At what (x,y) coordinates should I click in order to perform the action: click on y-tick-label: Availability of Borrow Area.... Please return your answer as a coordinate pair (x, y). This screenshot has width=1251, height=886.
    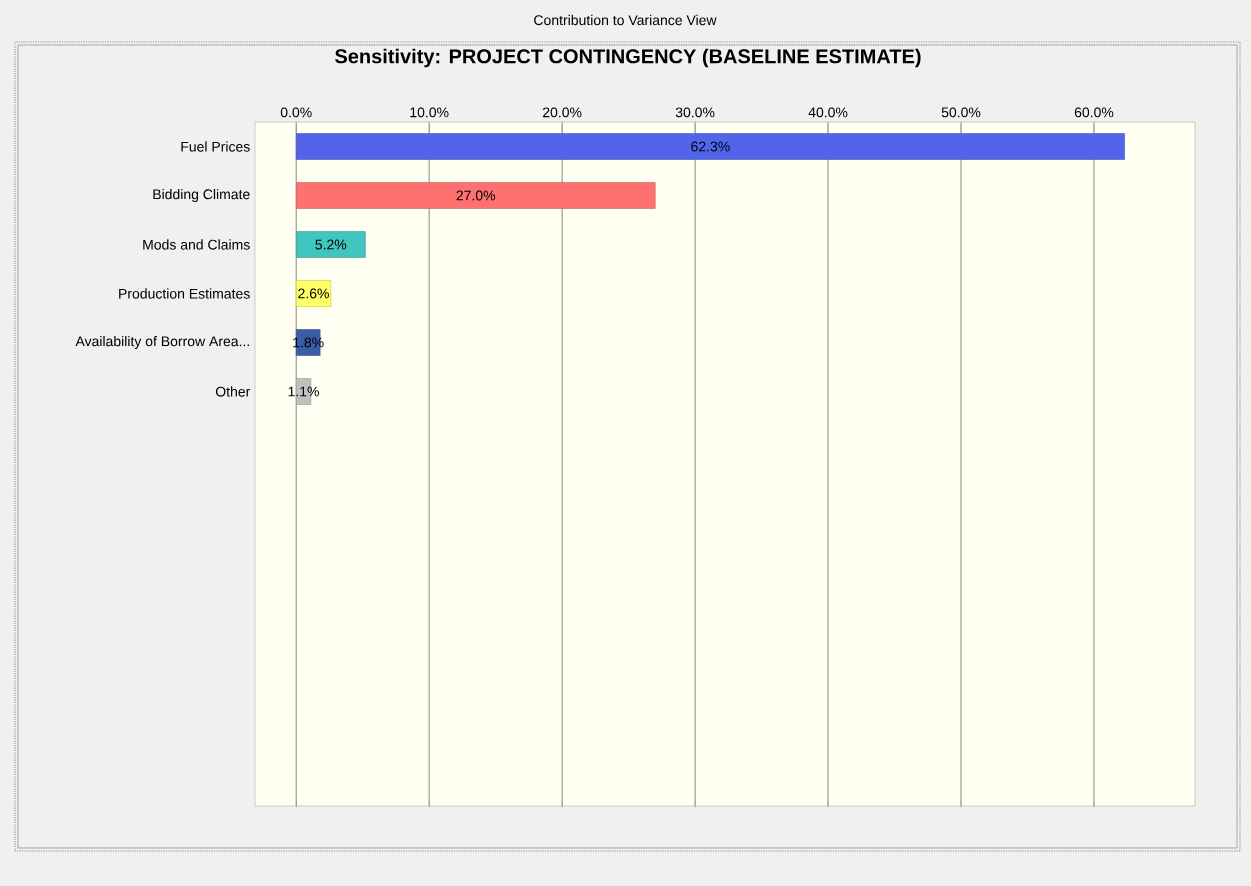
    Looking at the image, I should click on (162, 342).